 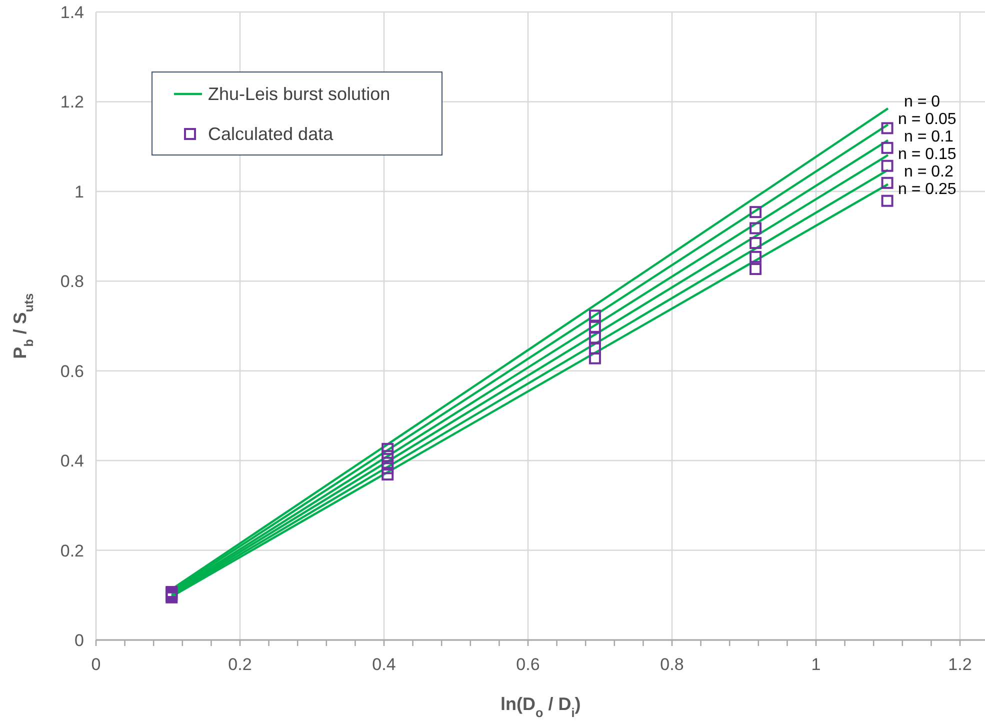 What do you see at coordinates (72, 102) in the screenshot?
I see `y-tick-label: 1.2` at bounding box center [72, 102].